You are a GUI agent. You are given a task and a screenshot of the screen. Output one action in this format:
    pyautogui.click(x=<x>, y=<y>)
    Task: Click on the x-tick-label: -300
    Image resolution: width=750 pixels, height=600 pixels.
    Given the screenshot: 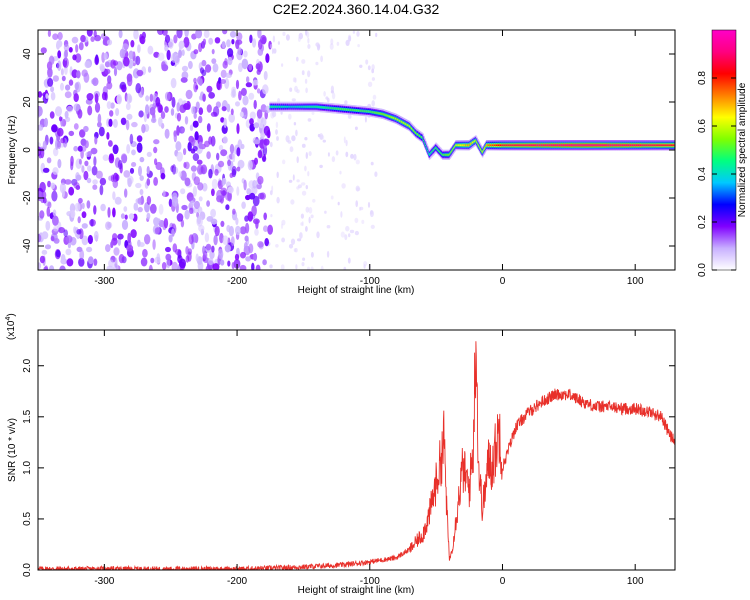 What is the action you would take?
    pyautogui.click(x=104, y=281)
    